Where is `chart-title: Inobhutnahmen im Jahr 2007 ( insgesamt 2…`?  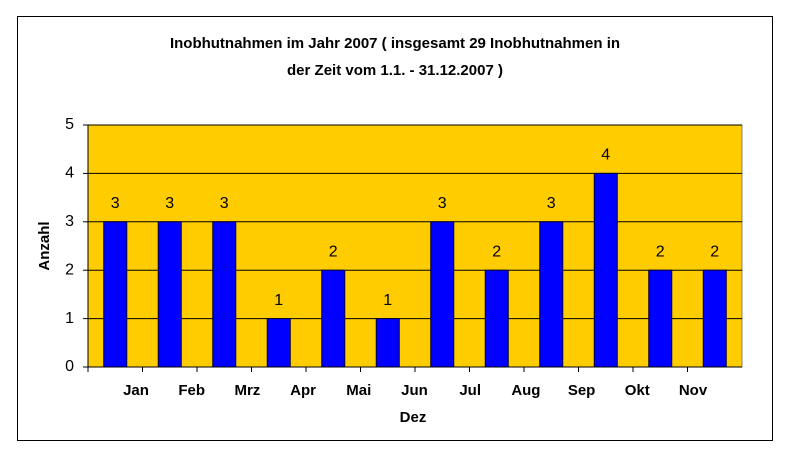 chart-title: Inobhutnahmen im Jahr 2007 ( insgesamt 2… is located at coordinates (395, 43).